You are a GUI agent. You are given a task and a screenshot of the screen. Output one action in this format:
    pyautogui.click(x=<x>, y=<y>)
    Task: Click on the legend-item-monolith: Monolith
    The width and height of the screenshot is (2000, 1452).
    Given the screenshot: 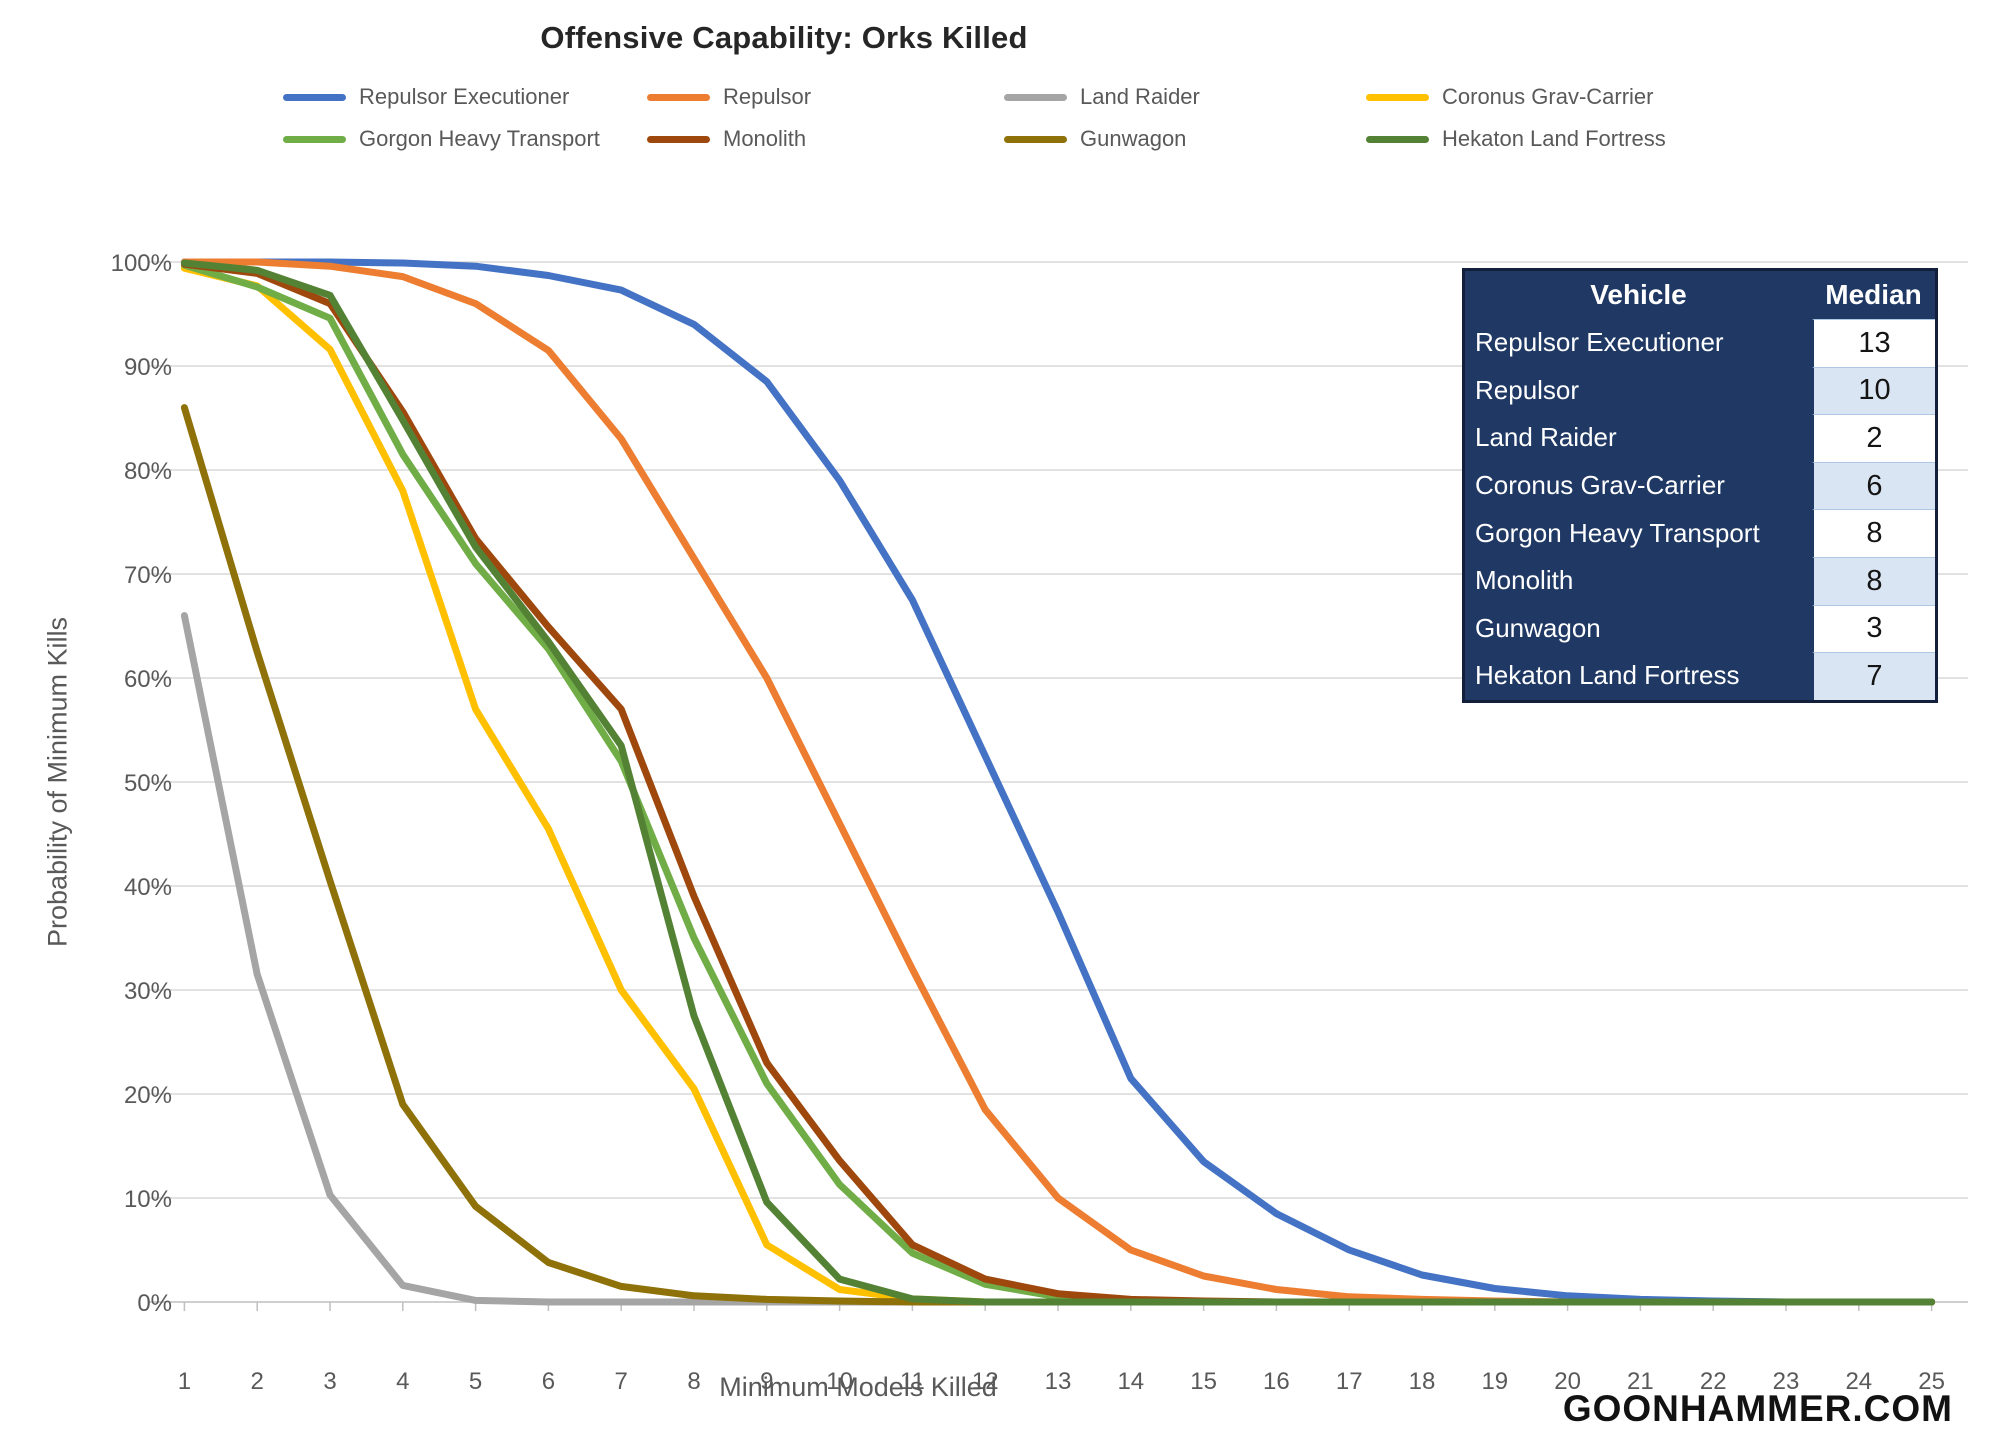 What is the action you would take?
    pyautogui.click(x=726, y=139)
    